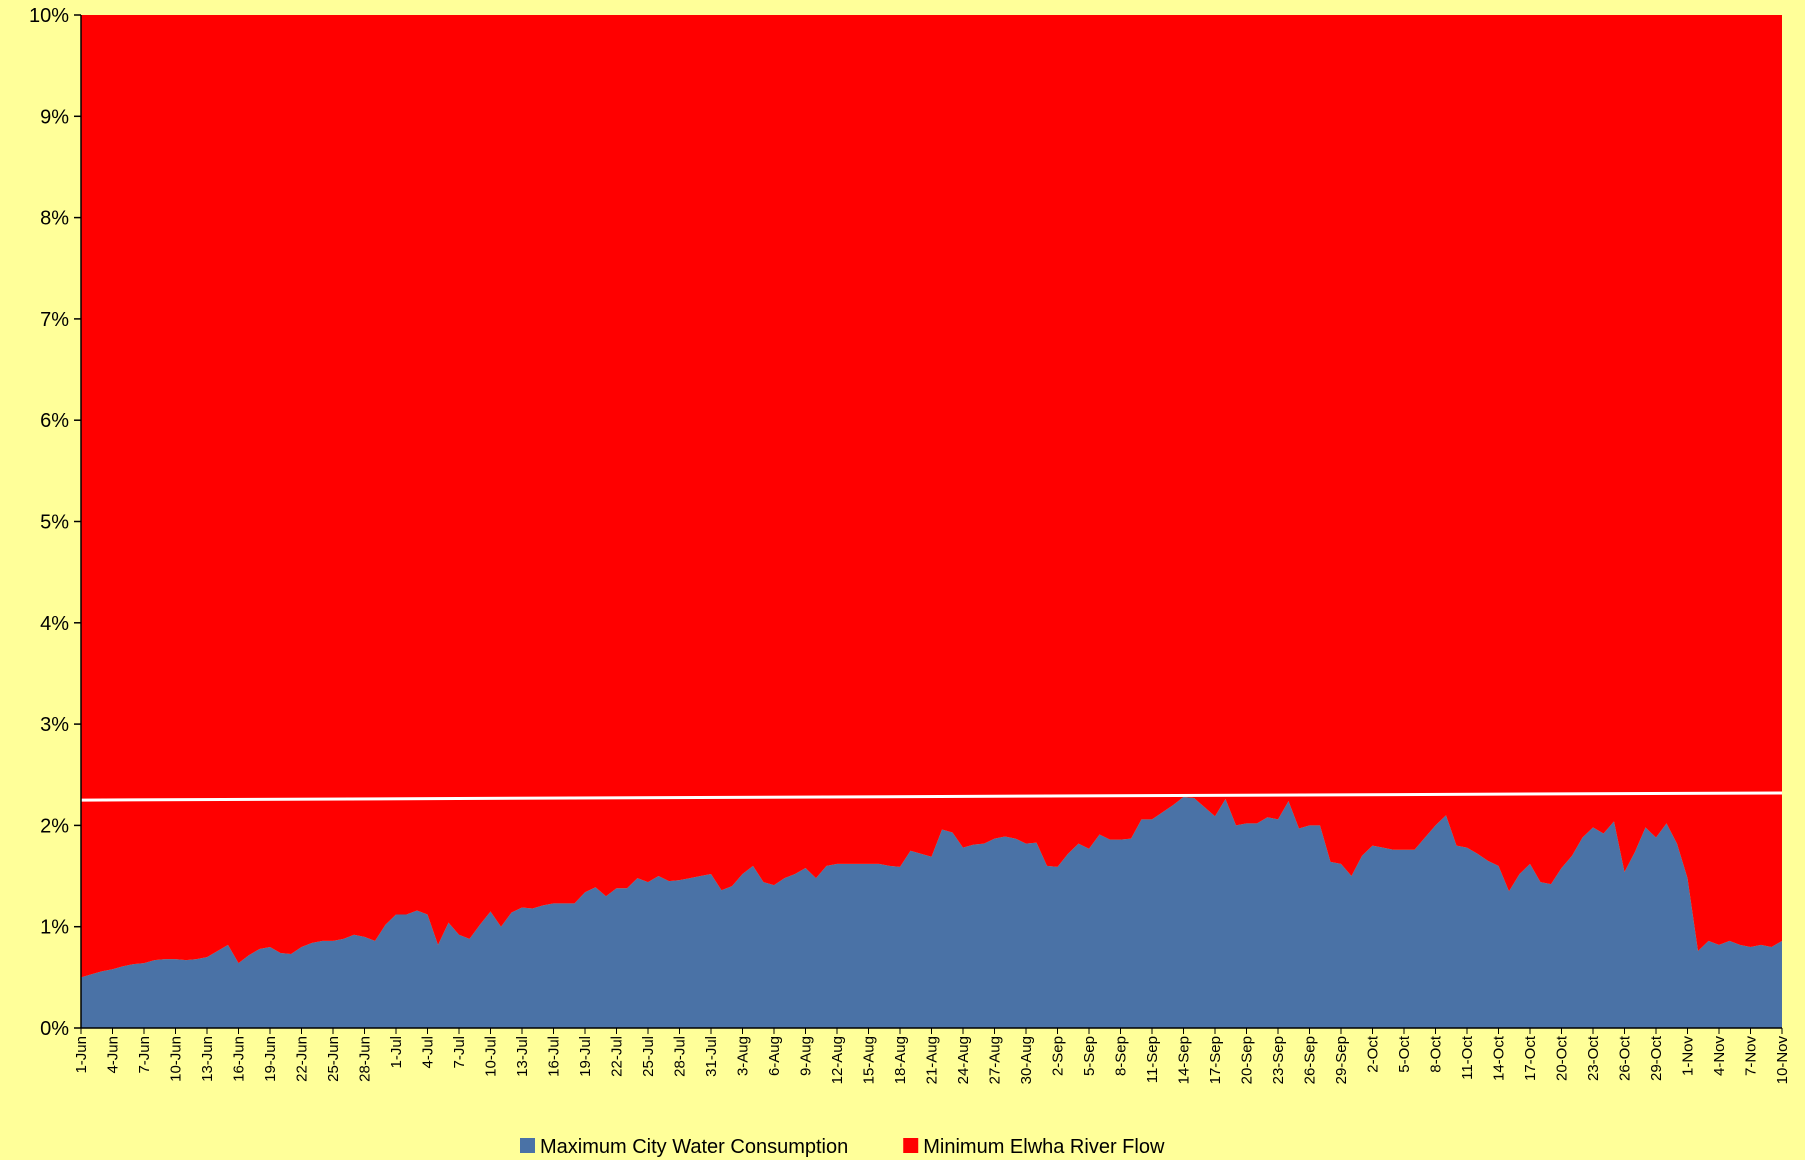 The height and width of the screenshot is (1160, 1805). Describe the element at coordinates (1404, 1054) in the screenshot. I see `x-tick-label: 5-Oct` at that location.